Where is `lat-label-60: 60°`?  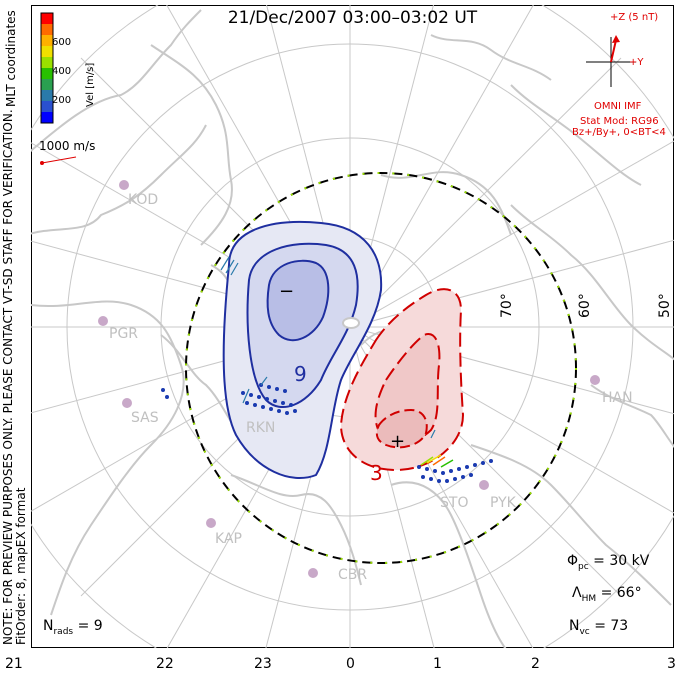 lat-label-60: 60° is located at coordinates (585, 305).